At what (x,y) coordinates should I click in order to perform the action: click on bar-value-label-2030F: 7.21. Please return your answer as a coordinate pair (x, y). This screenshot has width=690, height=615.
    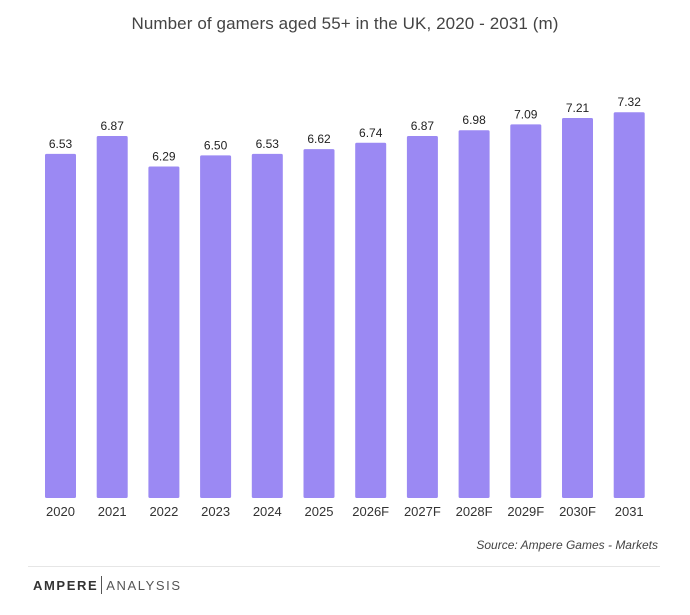
    Looking at the image, I should click on (578, 108).